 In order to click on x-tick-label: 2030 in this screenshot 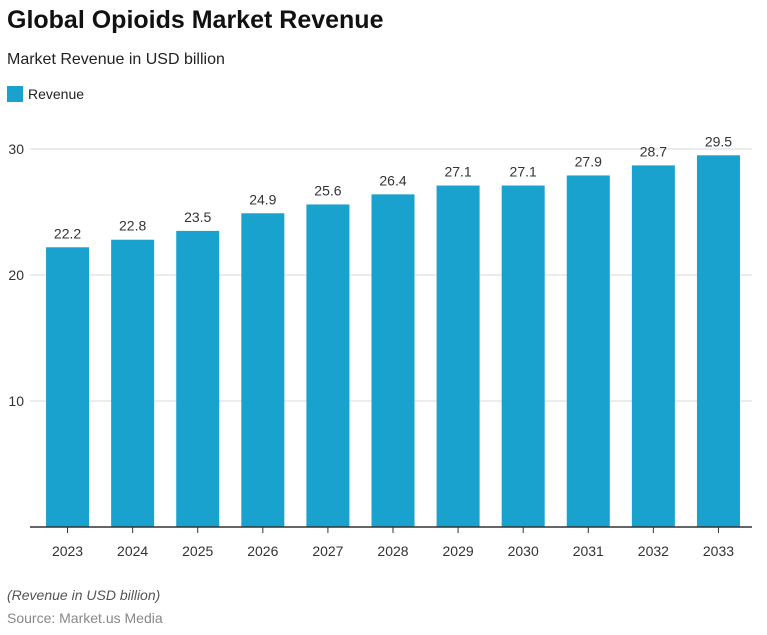, I will do `click(523, 551)`.